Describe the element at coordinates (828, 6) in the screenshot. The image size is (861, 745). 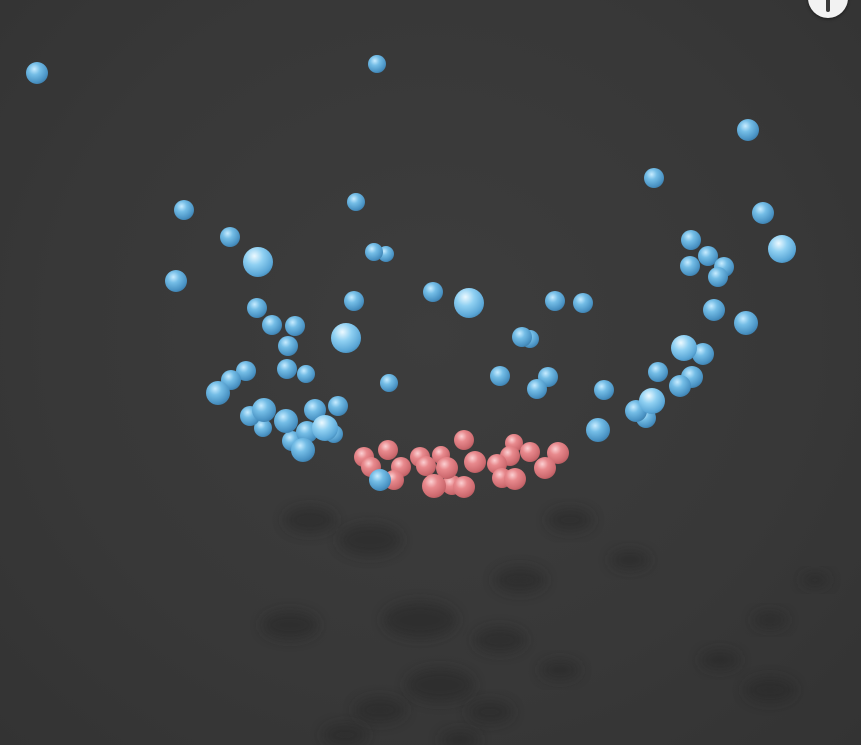
I see `info-icon` at that location.